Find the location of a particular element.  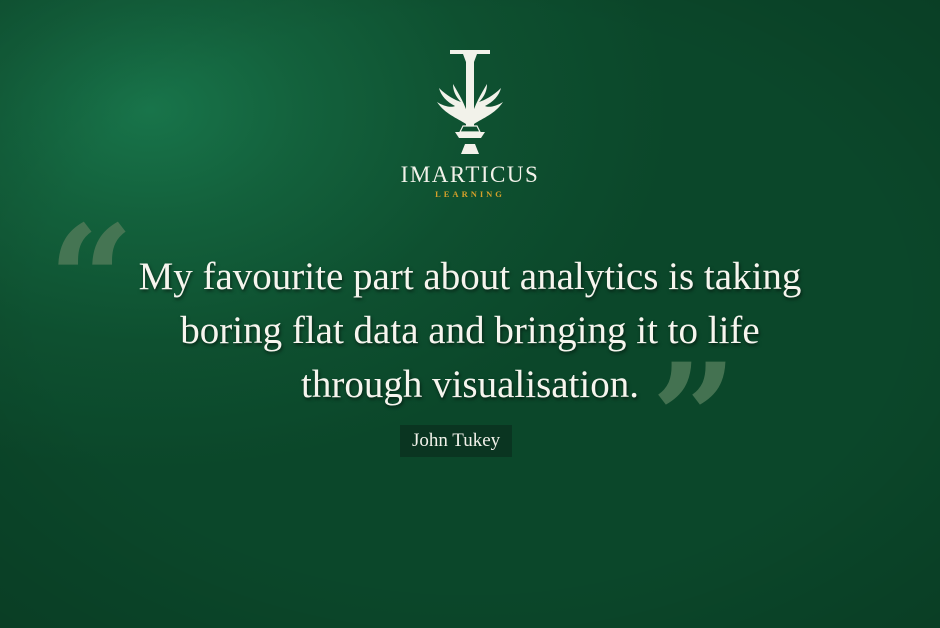

close-quote-icon: ” is located at coordinates (694, 419).